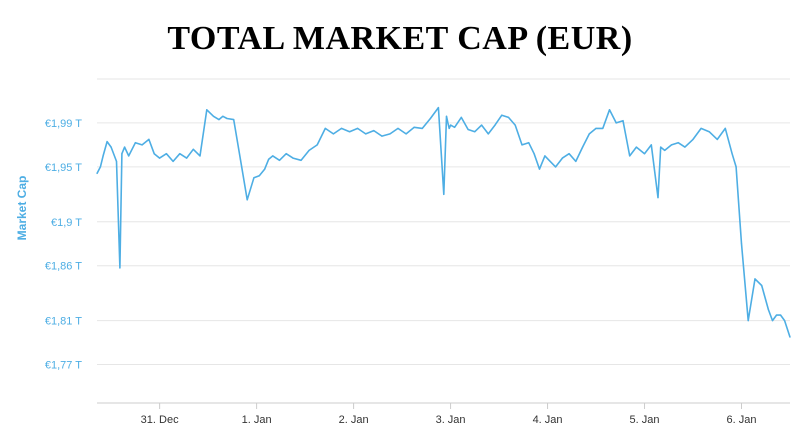 This screenshot has height=440, width=800. I want to click on x-tick-label: 3. Jan, so click(451, 420).